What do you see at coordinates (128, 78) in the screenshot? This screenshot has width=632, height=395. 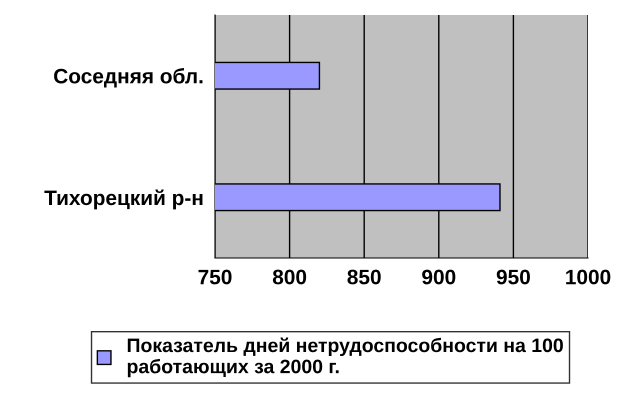 I see `y-tick-label: Соседняя обл.` at bounding box center [128, 78].